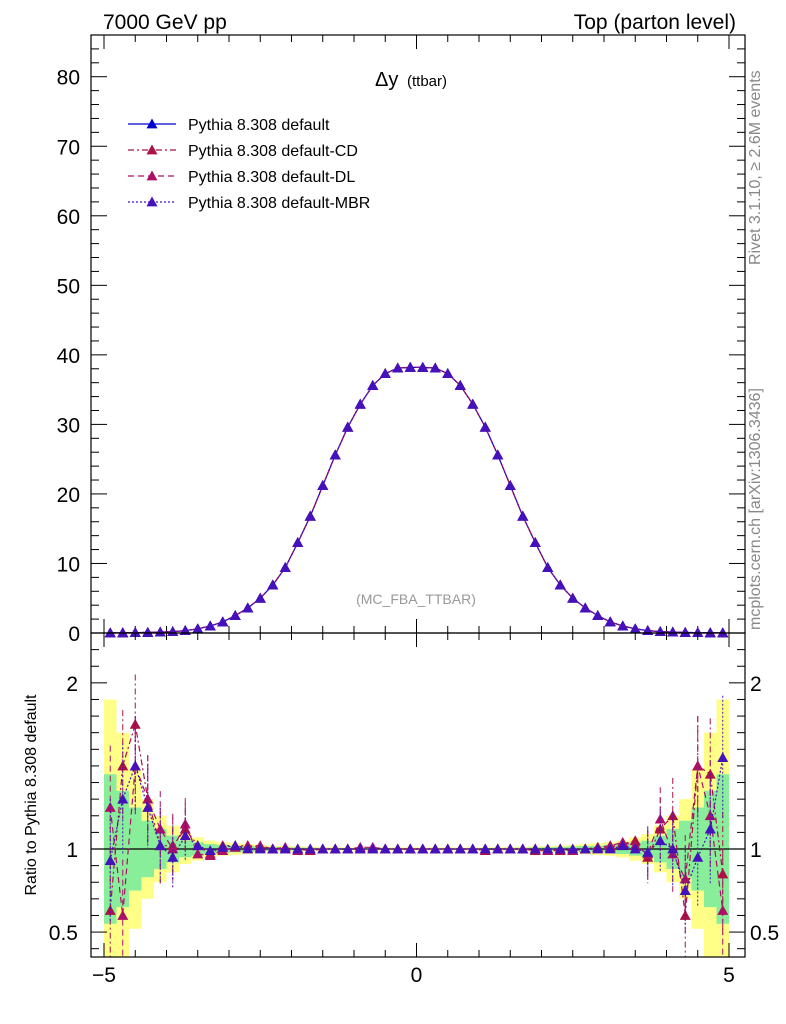 Image resolution: width=786 pixels, height=1024 pixels. What do you see at coordinates (72, 684) in the screenshot?
I see `ratio-y-tick-label-left: 2` at bounding box center [72, 684].